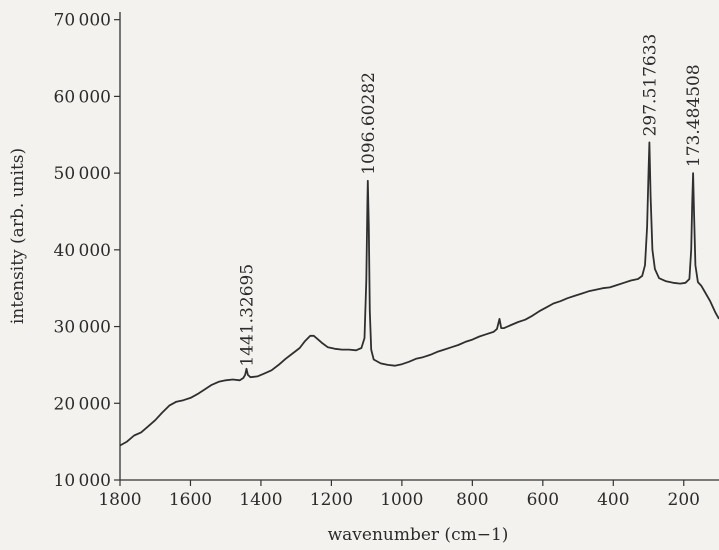 This screenshot has height=550, width=719. Describe the element at coordinates (650, 85) in the screenshot. I see `peak-label: 297.517633` at that location.